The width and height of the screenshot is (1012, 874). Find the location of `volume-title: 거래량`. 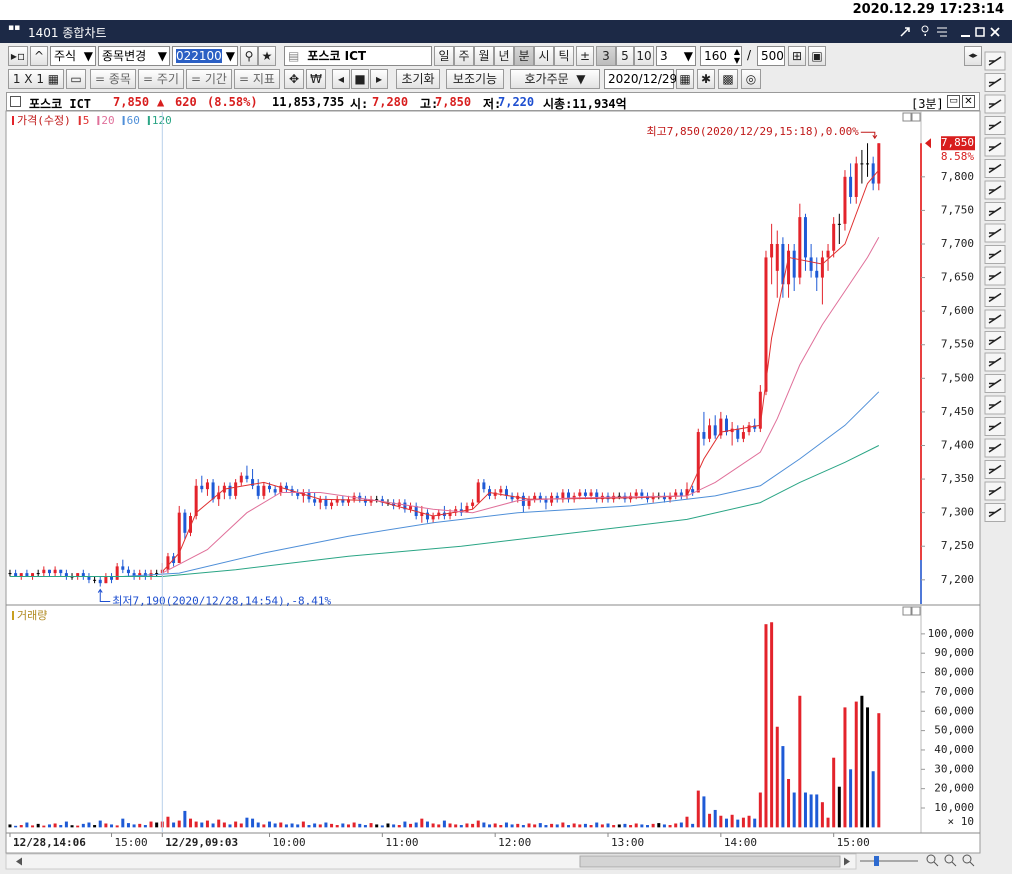

volume-title: 거래량 is located at coordinates (32, 615).